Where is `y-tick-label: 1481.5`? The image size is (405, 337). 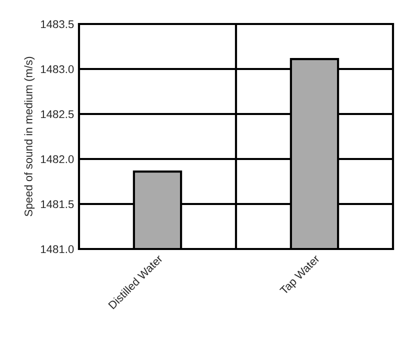 y-tick-label: 1481.5 is located at coordinates (57, 204).